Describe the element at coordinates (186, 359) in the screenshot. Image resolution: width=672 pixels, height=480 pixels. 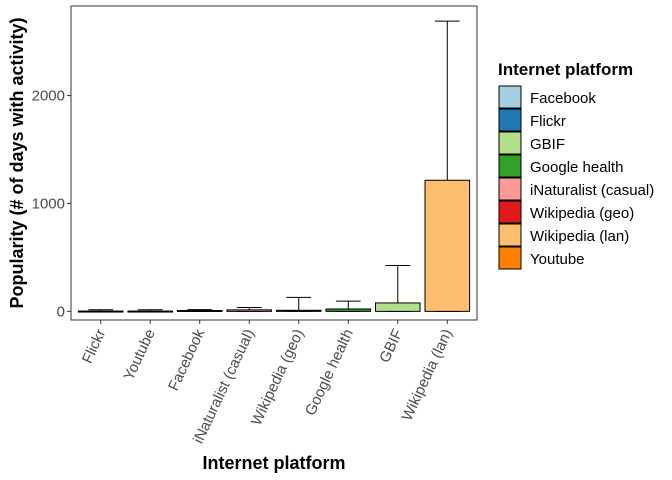
I see `x-tick-label-facebook: Facebook` at that location.